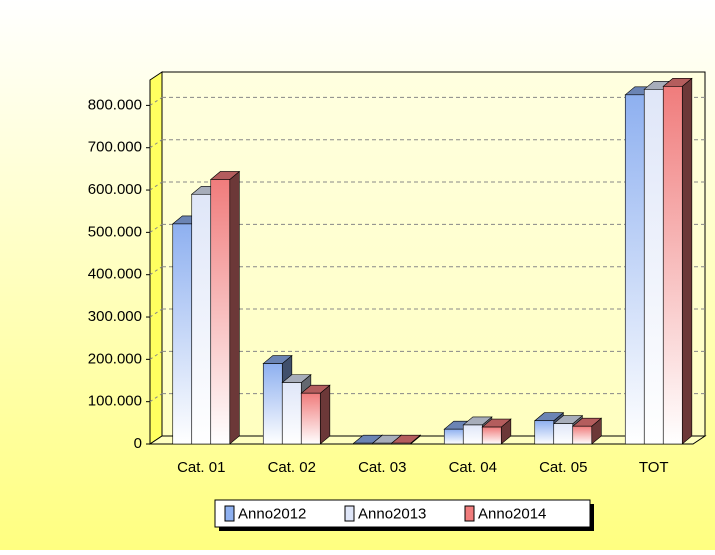 This screenshot has height=555, width=715. I want to click on y-tick-label: 700.000, so click(115, 147).